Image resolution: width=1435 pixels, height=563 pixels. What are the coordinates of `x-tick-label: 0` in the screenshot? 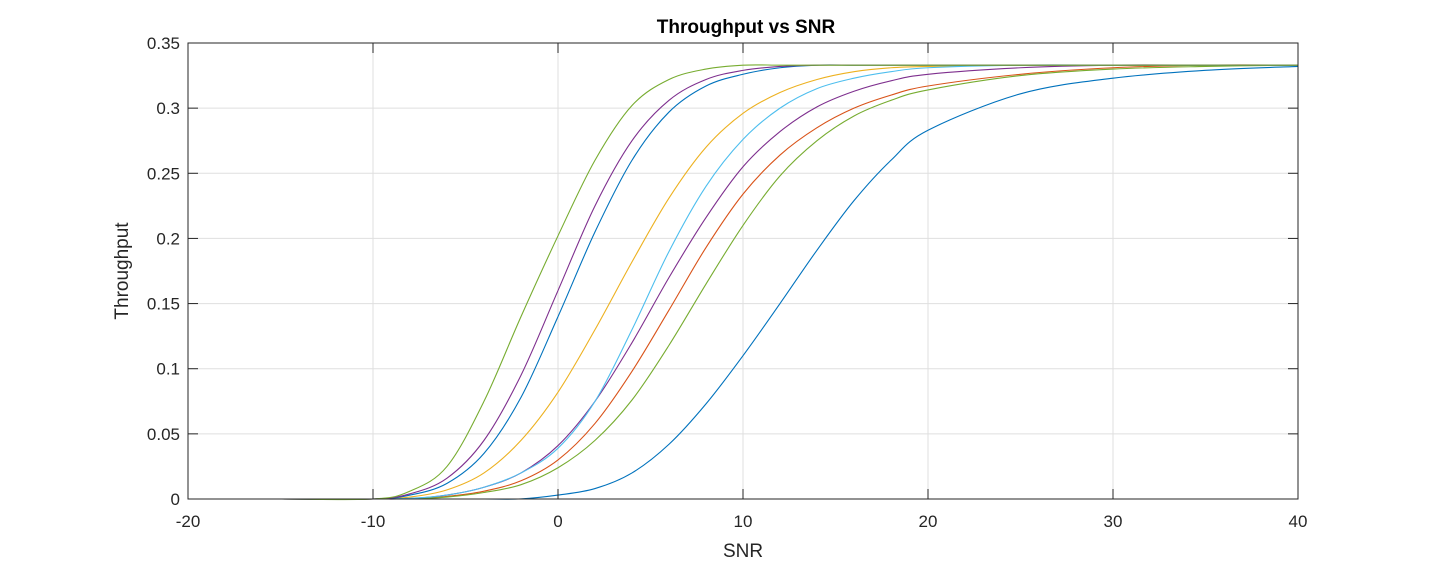 It's located at (557, 521).